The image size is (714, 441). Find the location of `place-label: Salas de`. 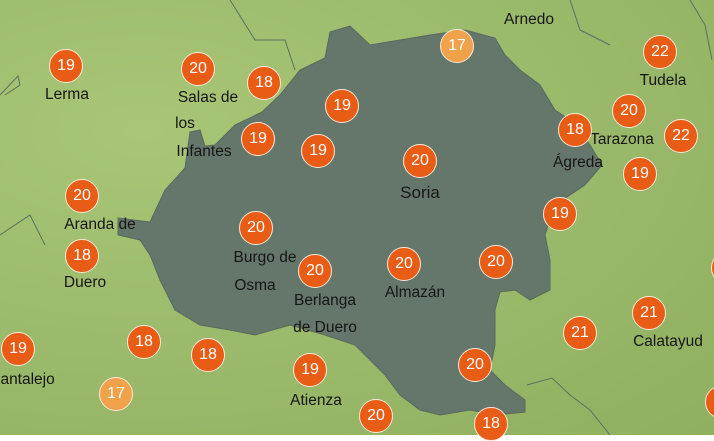

place-label: Salas de is located at coordinates (208, 97).